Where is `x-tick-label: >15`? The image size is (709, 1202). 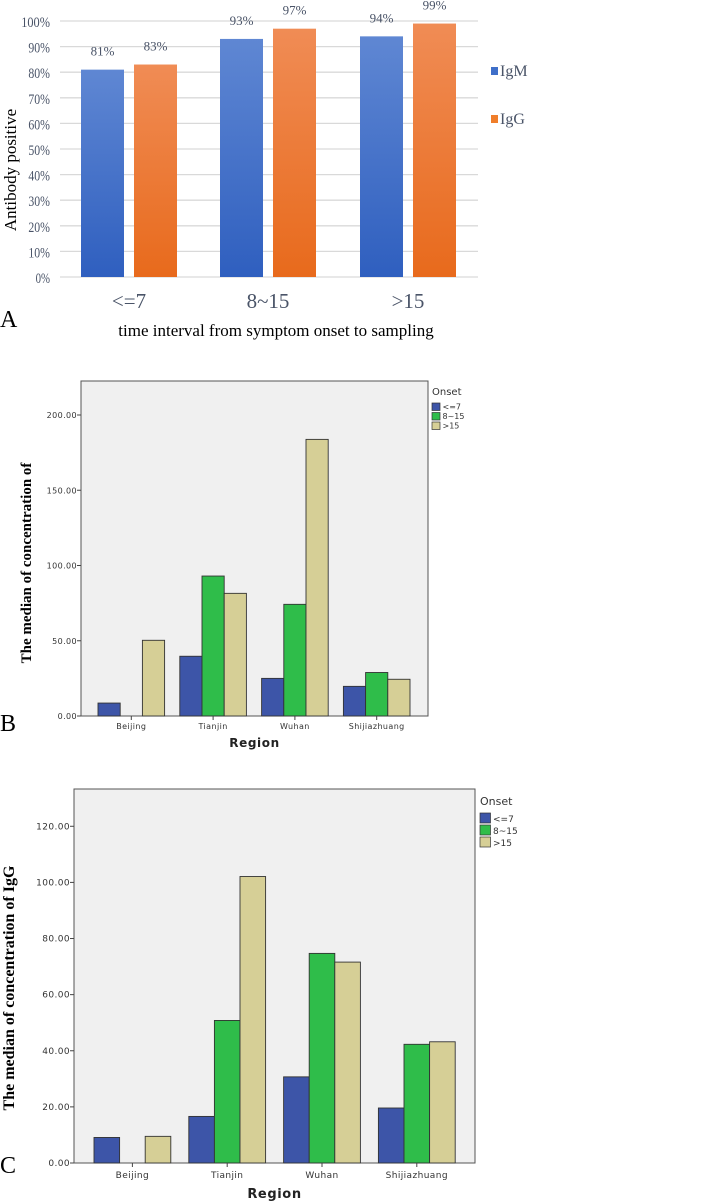
x-tick-label: >15 is located at coordinates (408, 301).